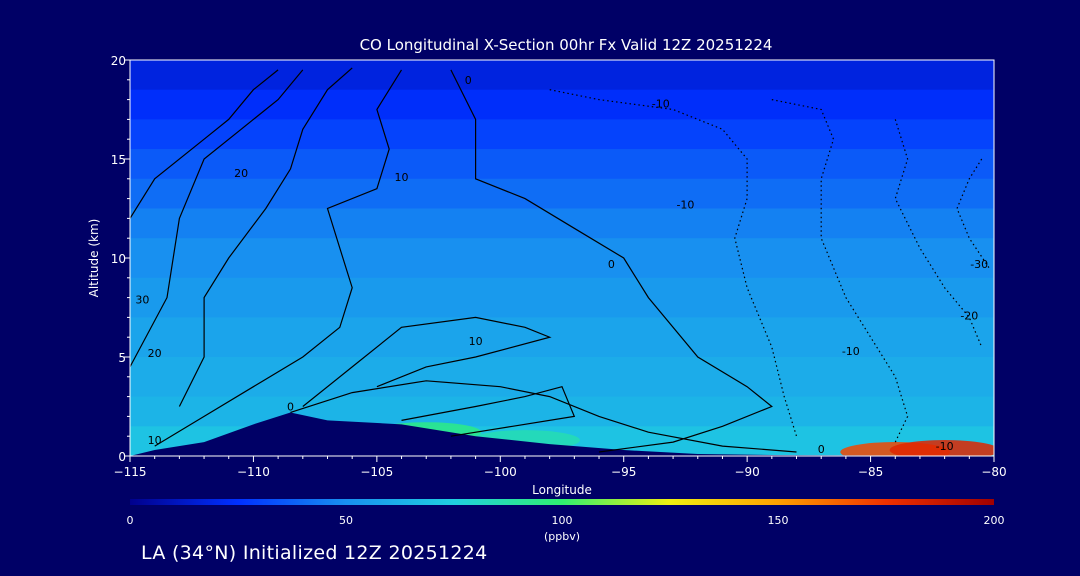  Describe the element at coordinates (500, 472) in the screenshot. I see `x-tick-label: −100` at that location.